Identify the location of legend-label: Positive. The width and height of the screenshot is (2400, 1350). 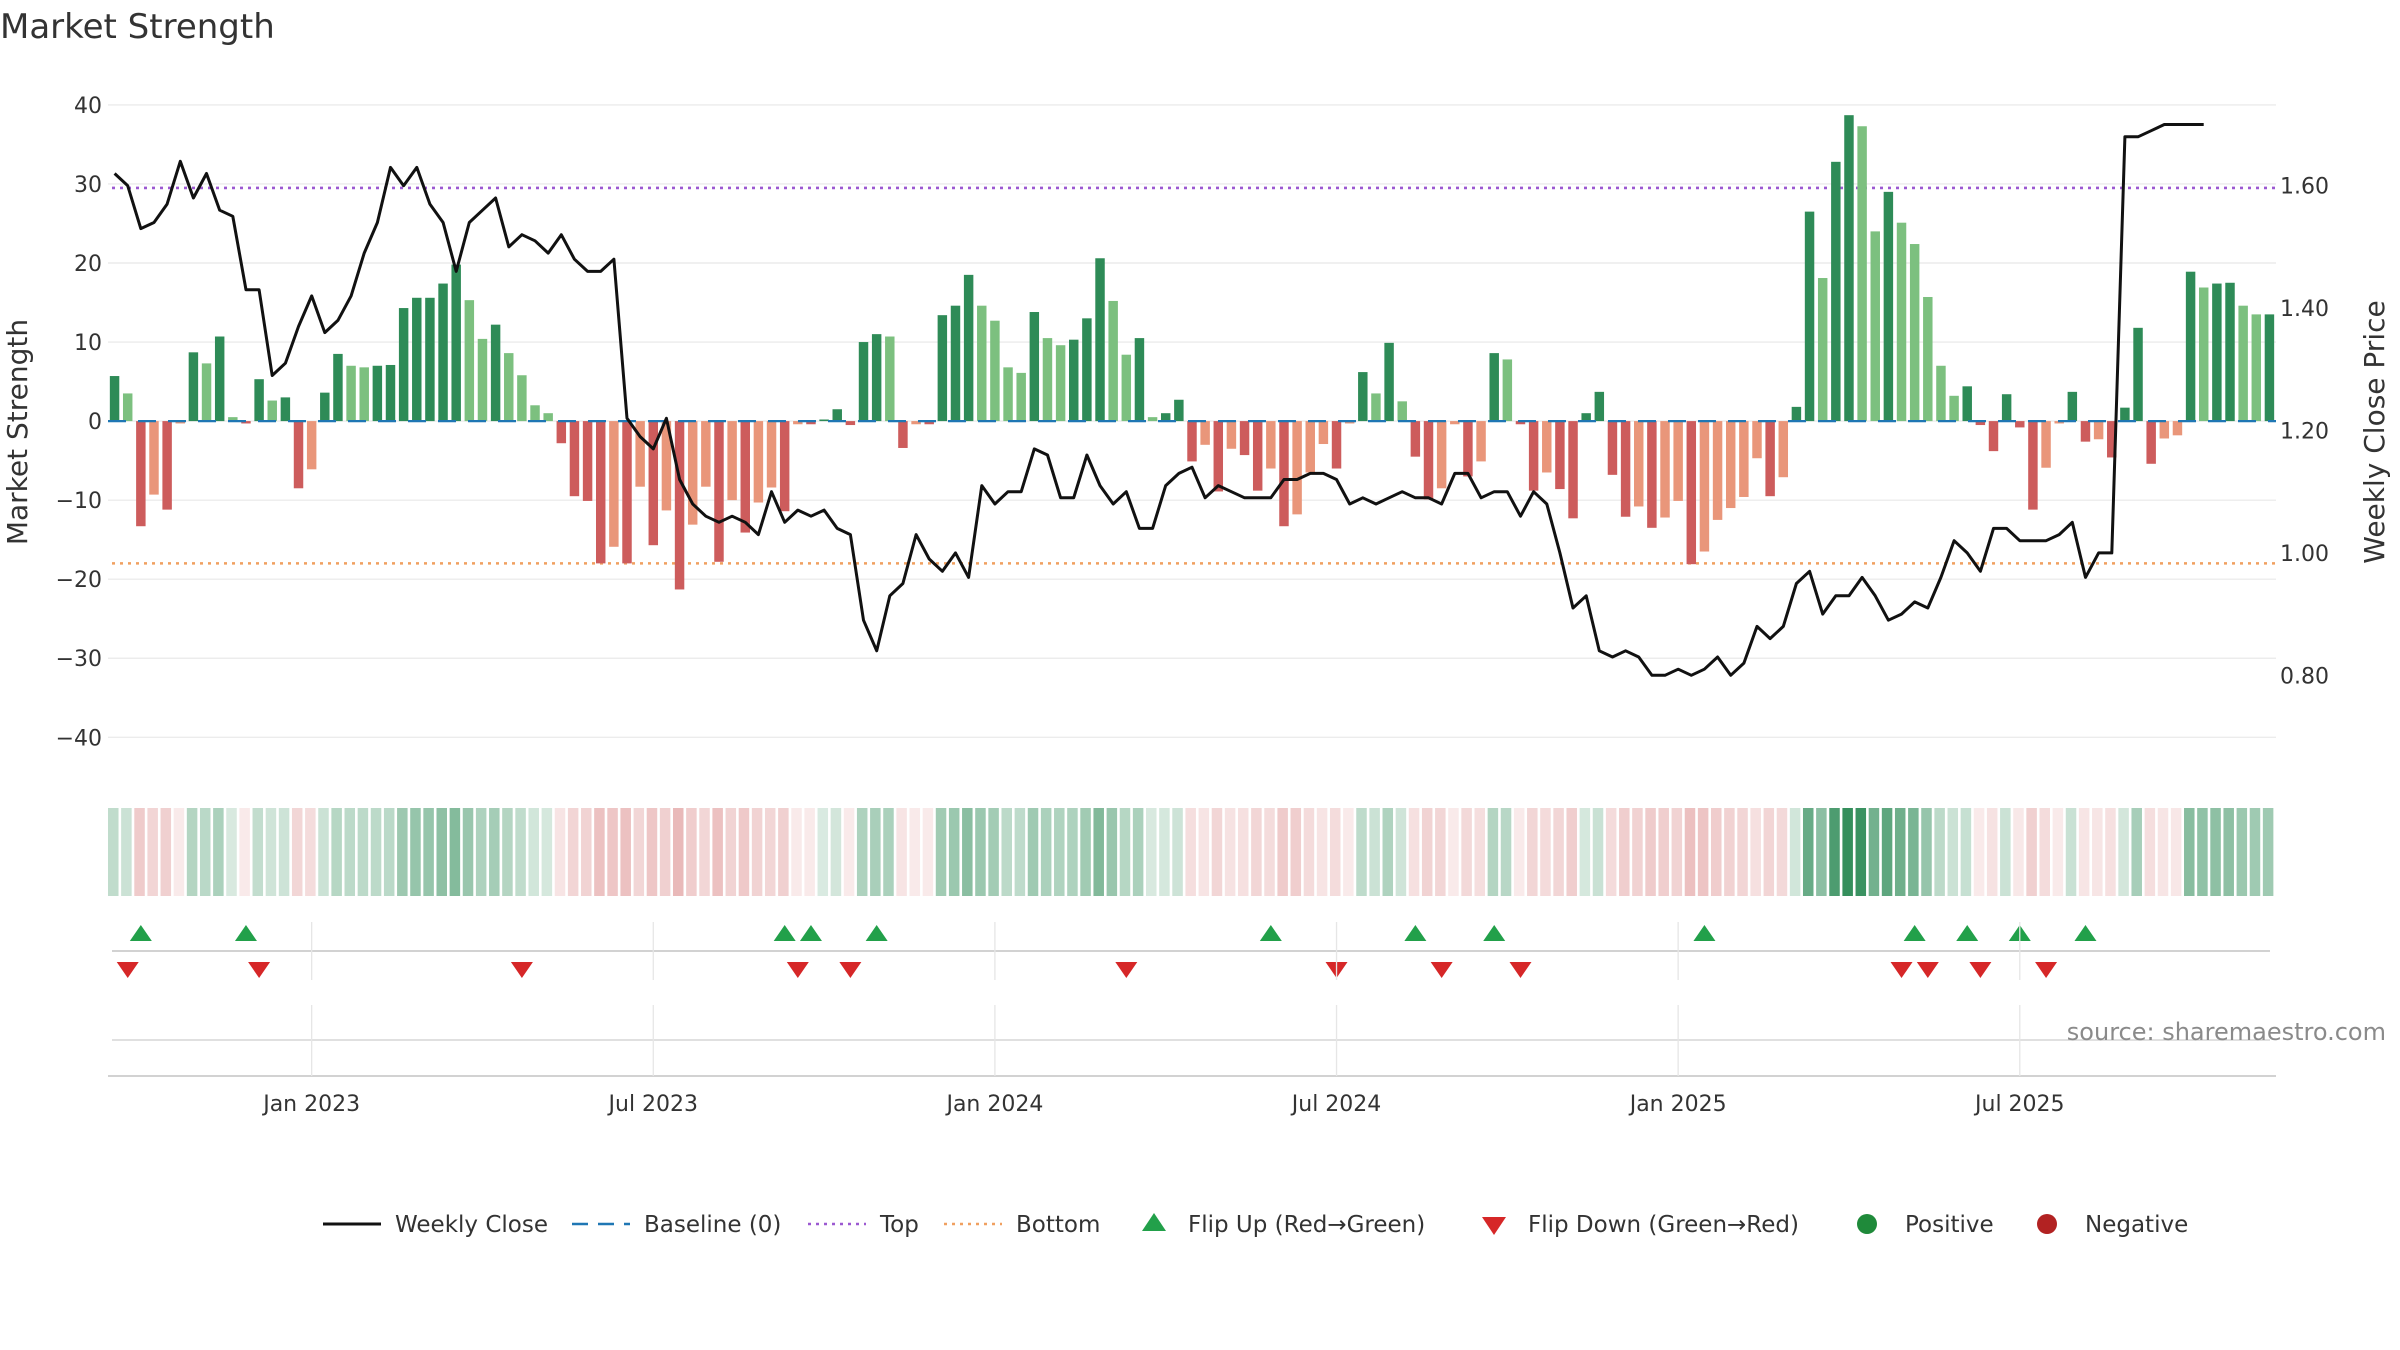
(1949, 1225).